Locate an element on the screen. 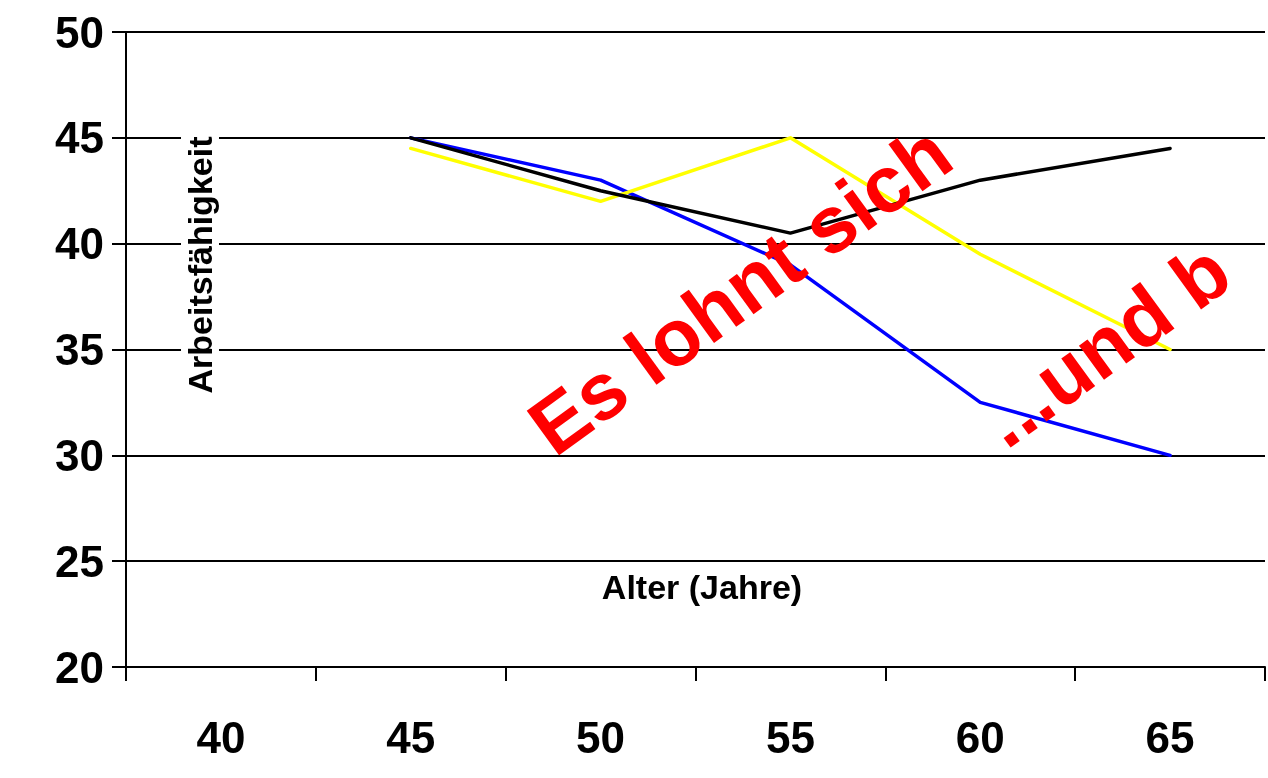 The width and height of the screenshot is (1268, 778). y-tick-label: 50 is located at coordinates (79, 32).